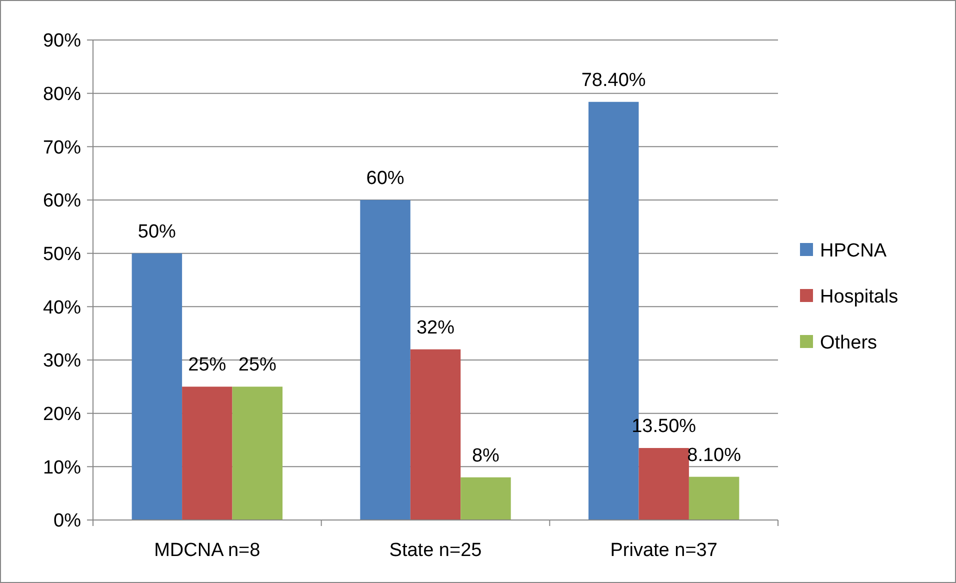 This screenshot has width=956, height=583. What do you see at coordinates (62, 94) in the screenshot?
I see `y-tick-label: 80%` at bounding box center [62, 94].